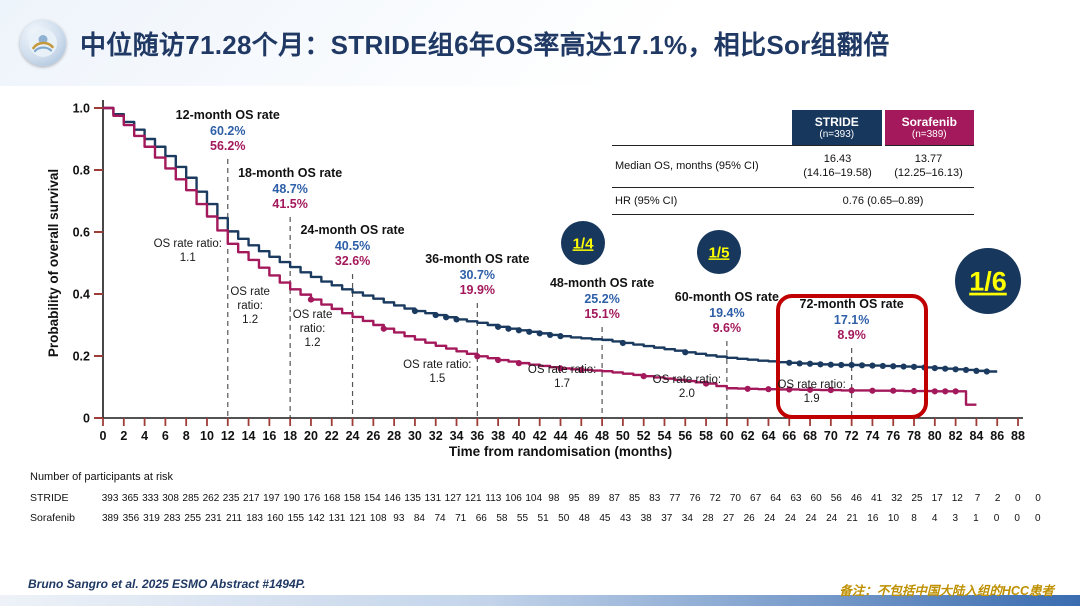 The height and width of the screenshot is (606, 1080). Describe the element at coordinates (934, 518) in the screenshot. I see `risk-count: 4` at that location.